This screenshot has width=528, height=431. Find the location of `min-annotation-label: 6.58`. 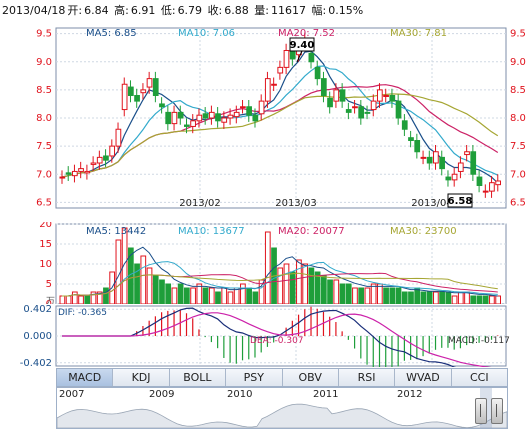

min-annotation-label: 6.58 is located at coordinates (460, 201).